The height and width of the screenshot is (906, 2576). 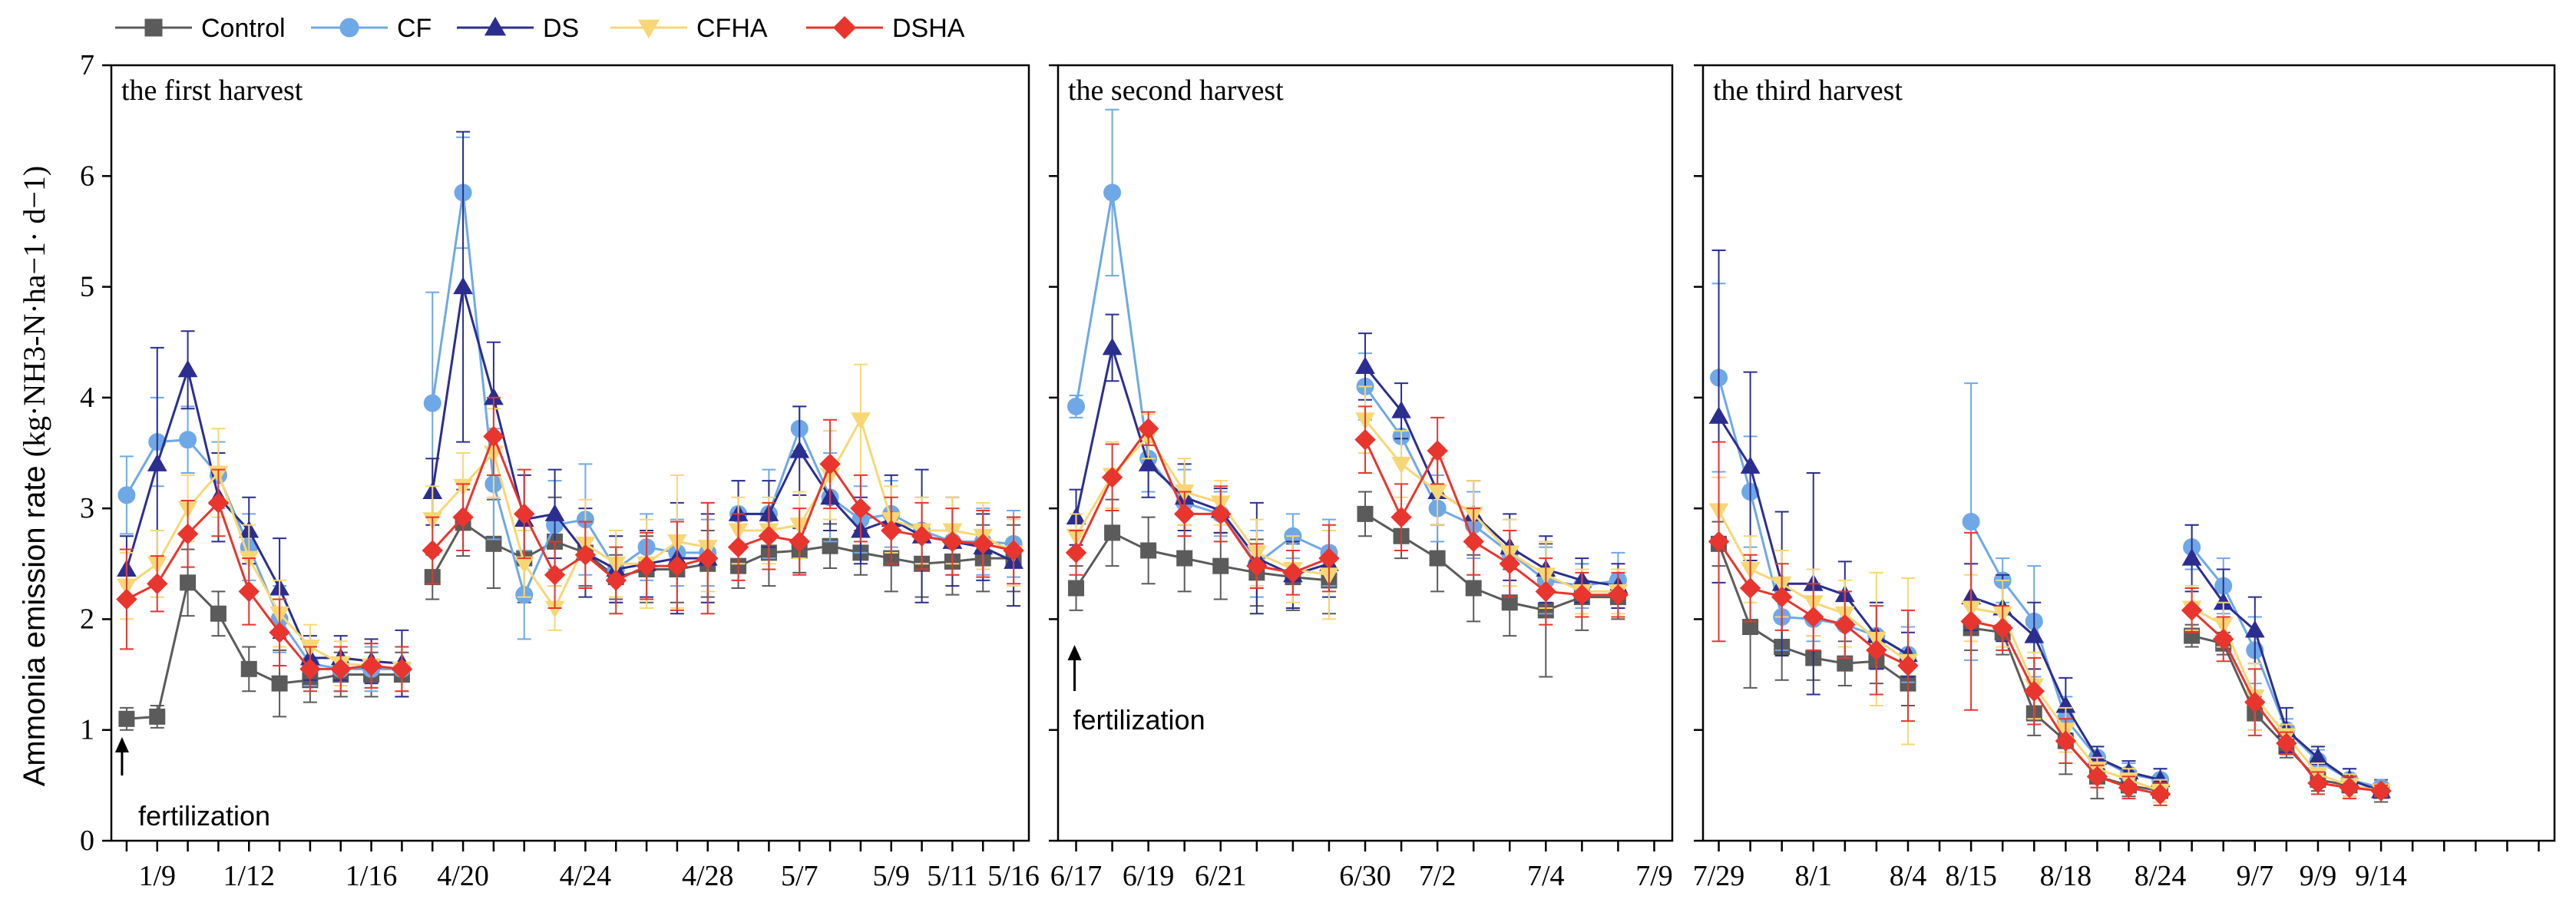 What do you see at coordinates (1076, 876) in the screenshot?
I see `x-tick-label: 6/17` at bounding box center [1076, 876].